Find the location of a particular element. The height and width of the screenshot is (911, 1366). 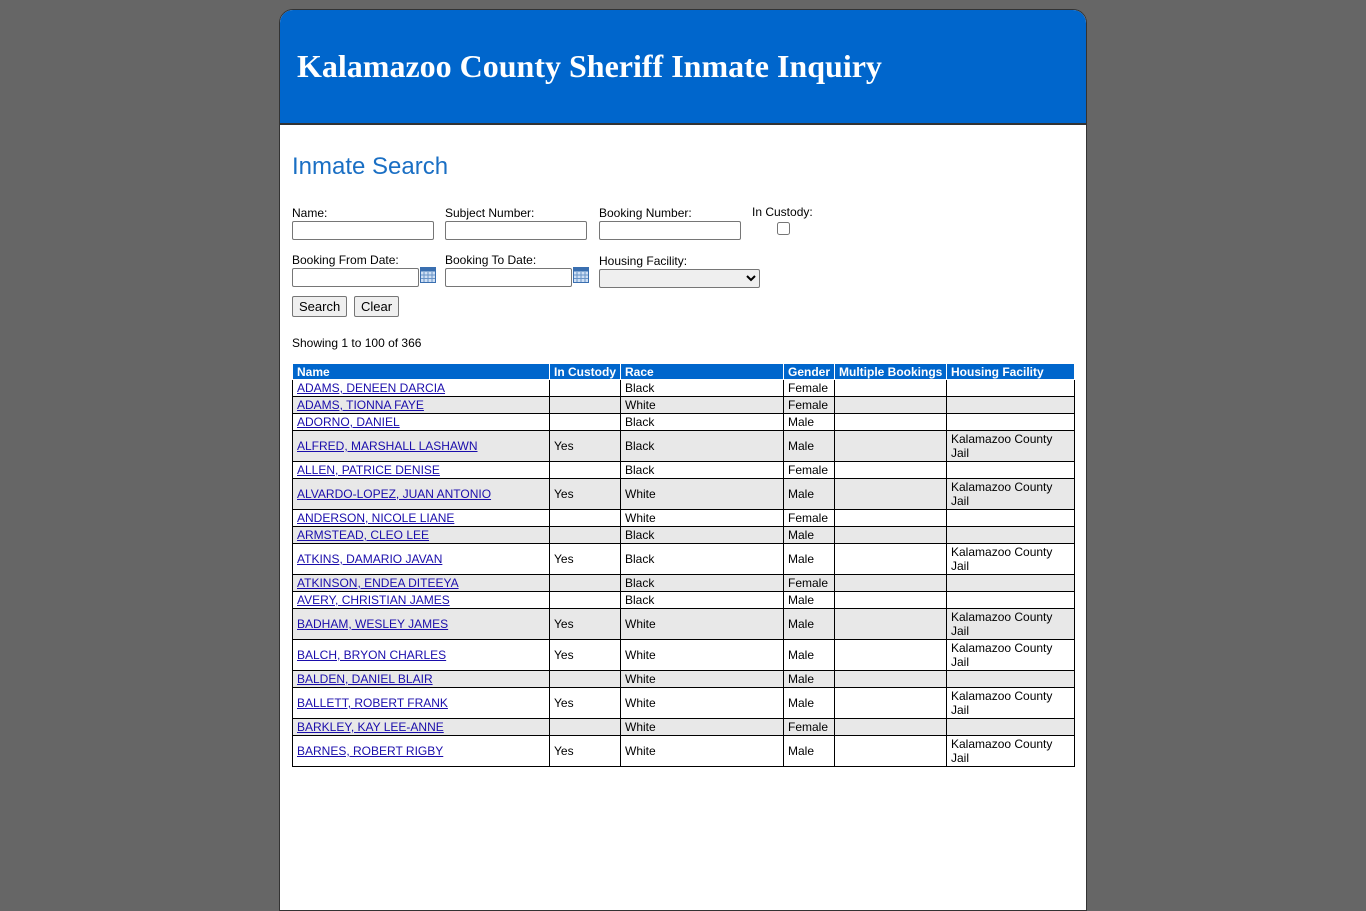

table-cell: BADHAM, WESLEY JAMES is located at coordinates (421, 624).